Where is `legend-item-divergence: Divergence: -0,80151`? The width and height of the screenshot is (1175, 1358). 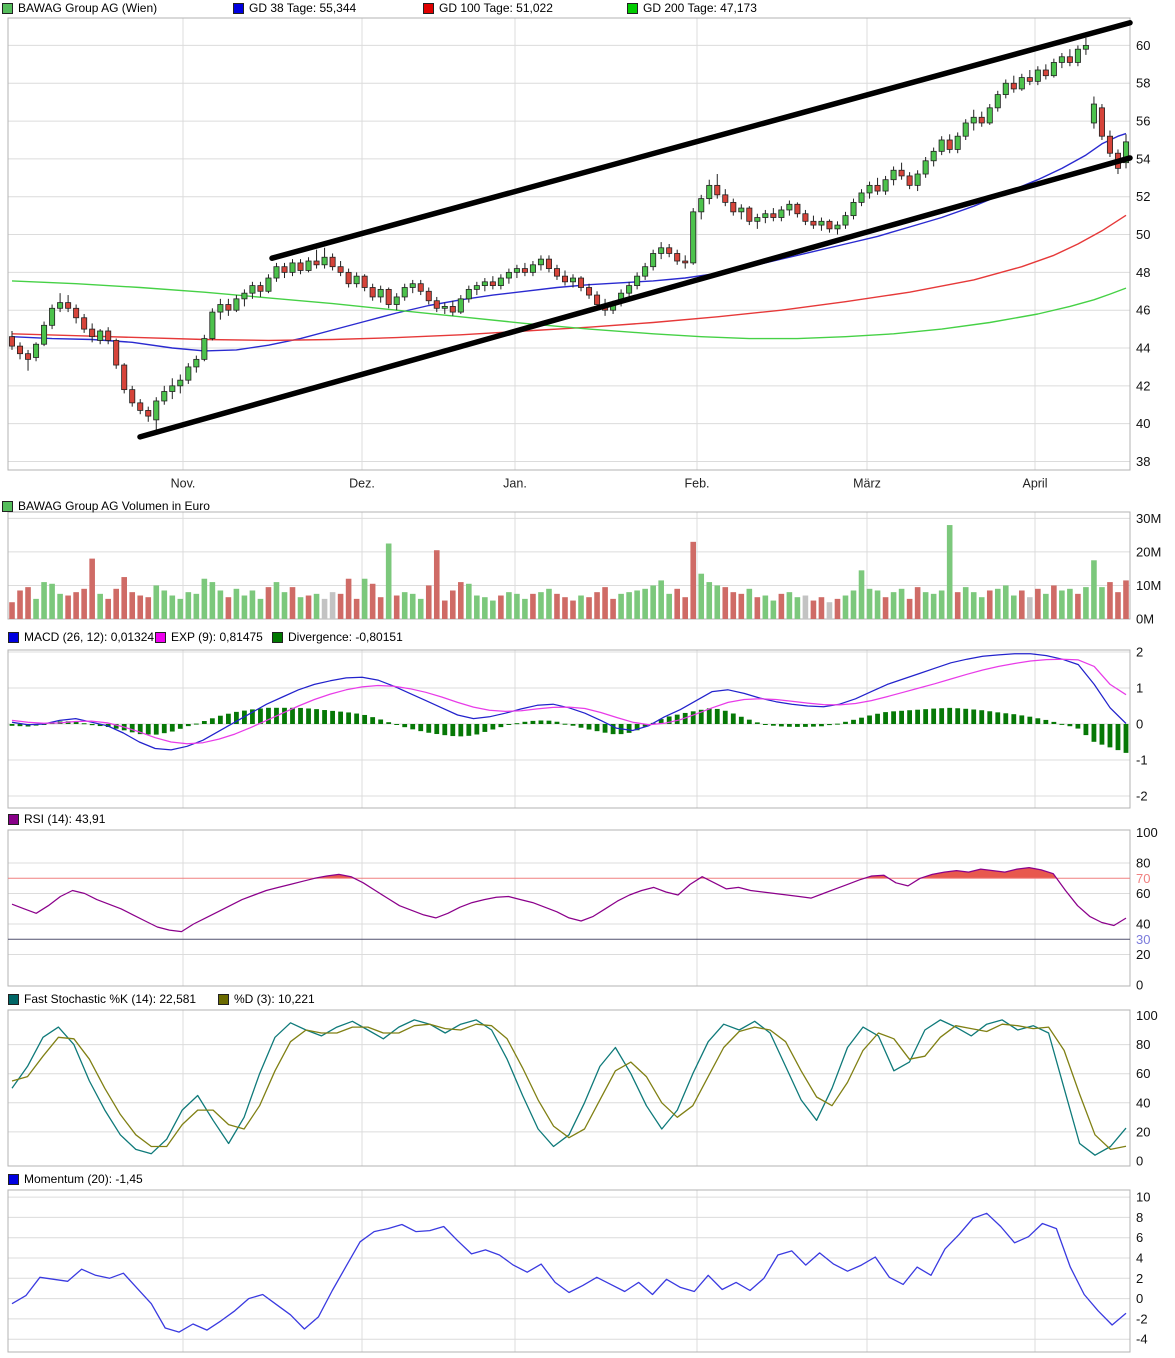 legend-item-divergence: Divergence: -0,80151 is located at coordinates (337, 637).